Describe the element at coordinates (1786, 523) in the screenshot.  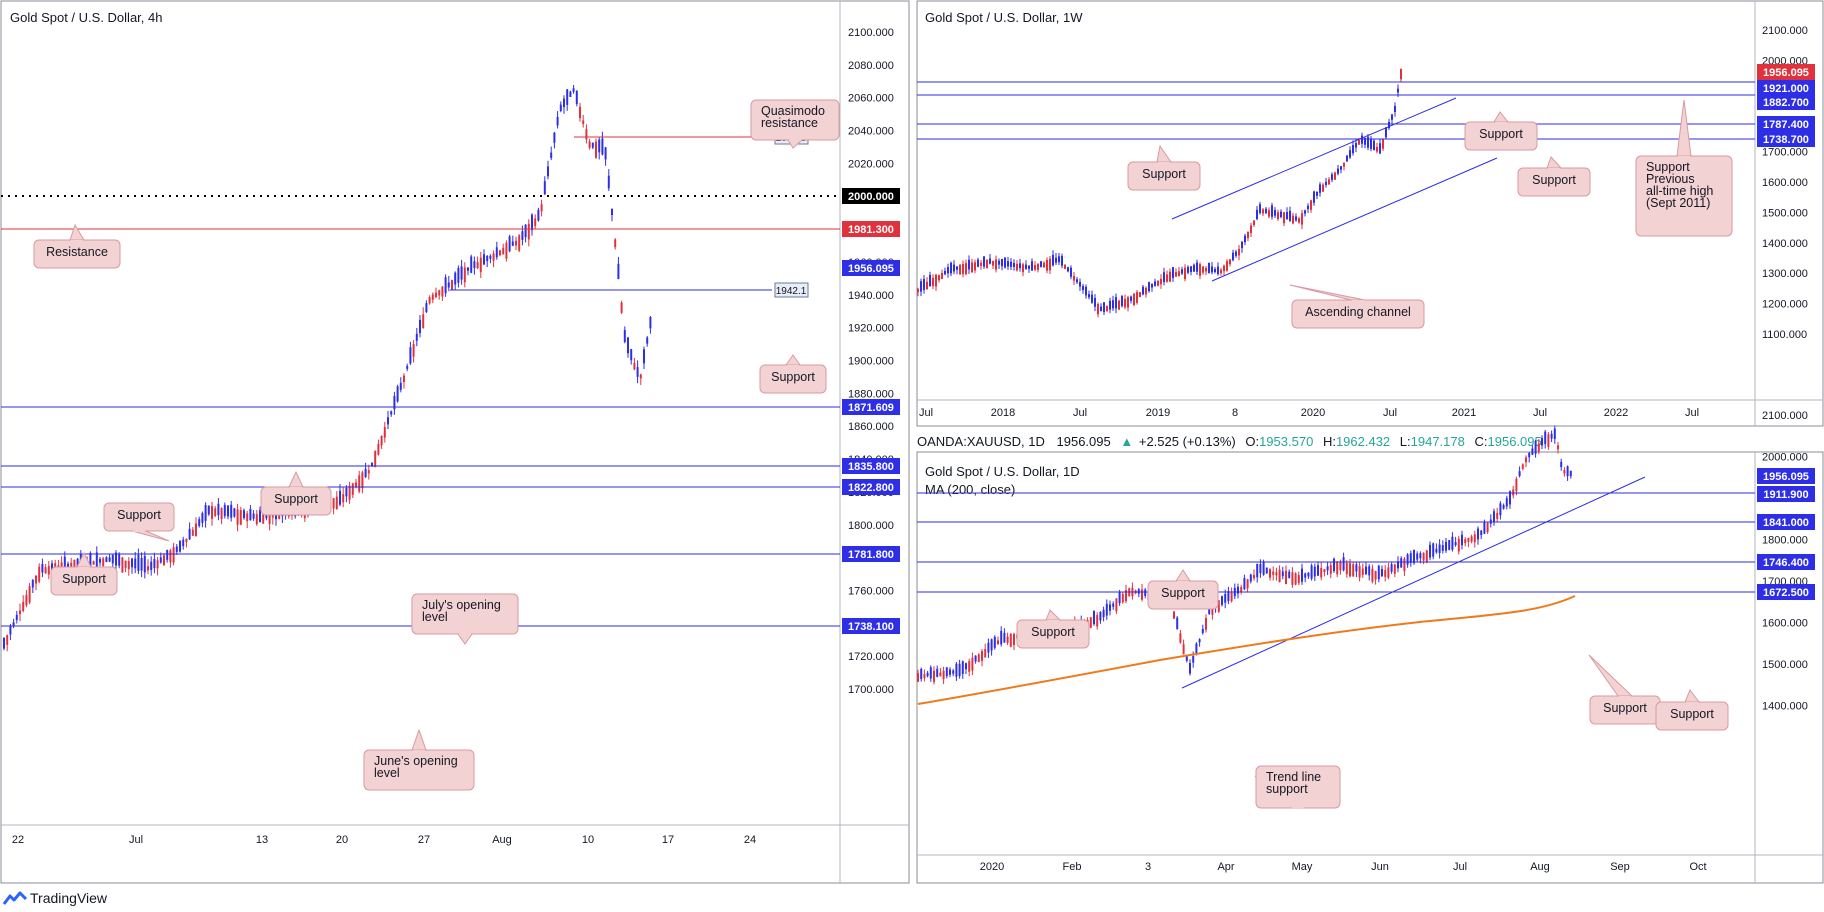
I see `level-tag-label: 1841.000` at that location.